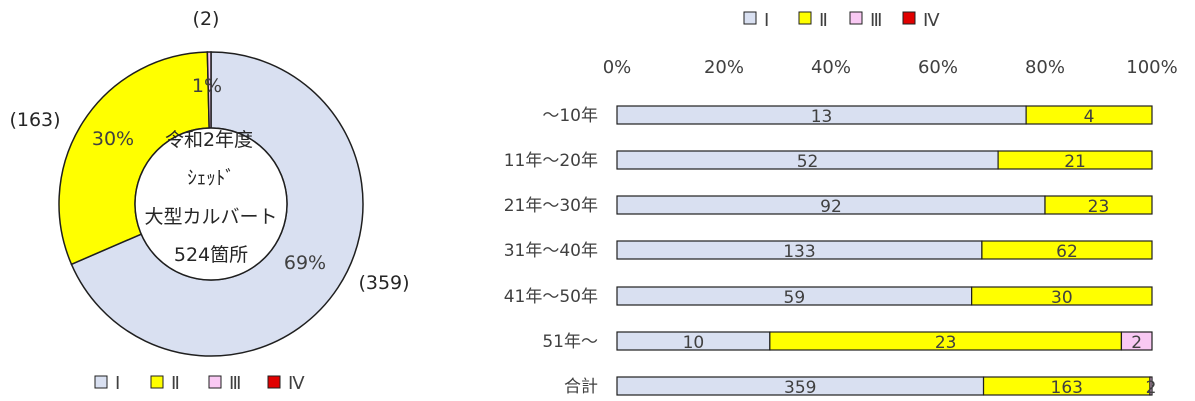 The image size is (1195, 401). Describe the element at coordinates (383, 283) in the screenshot. I see `count-label-I: (359)` at that location.